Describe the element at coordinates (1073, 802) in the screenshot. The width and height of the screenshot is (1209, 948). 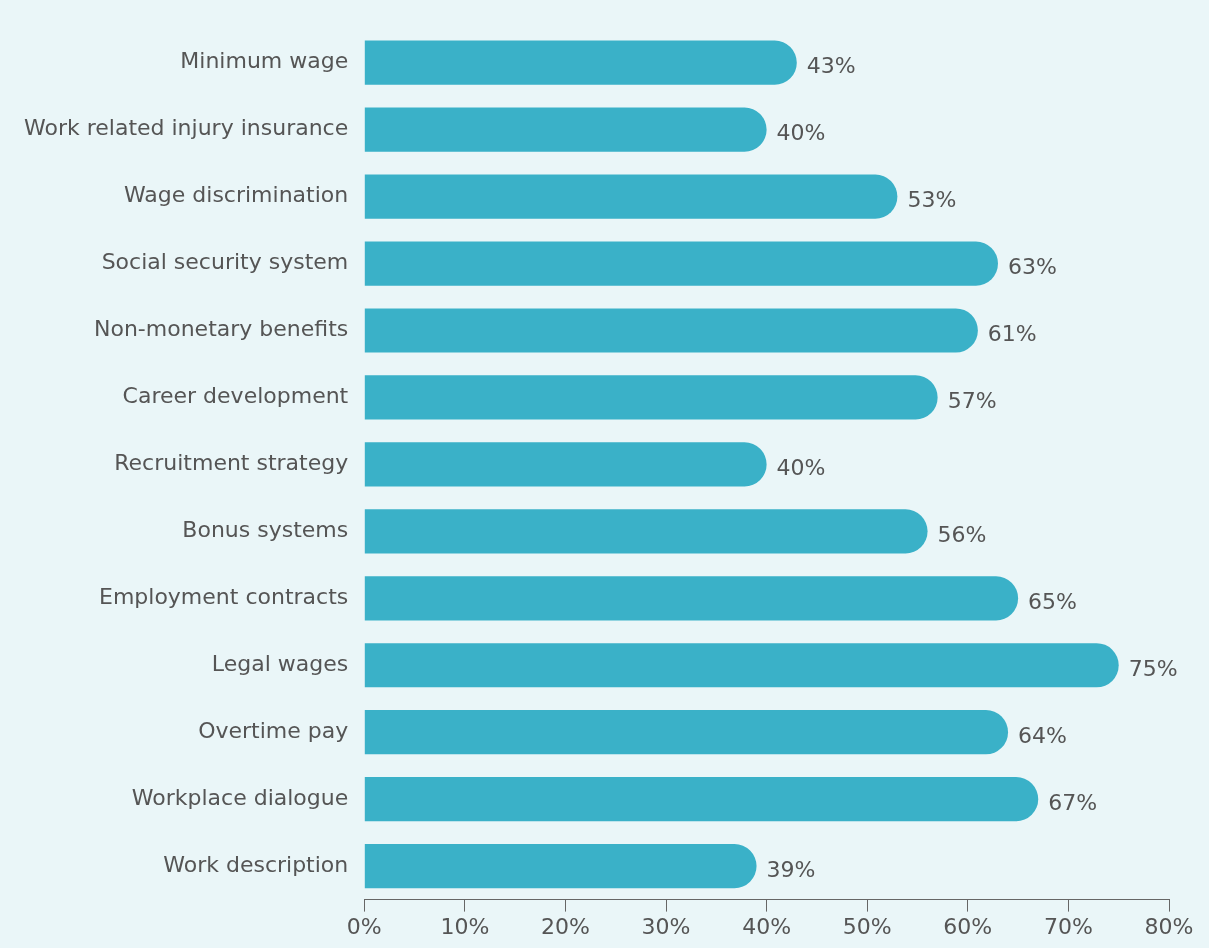
I see `data-label: 67%` at that location.